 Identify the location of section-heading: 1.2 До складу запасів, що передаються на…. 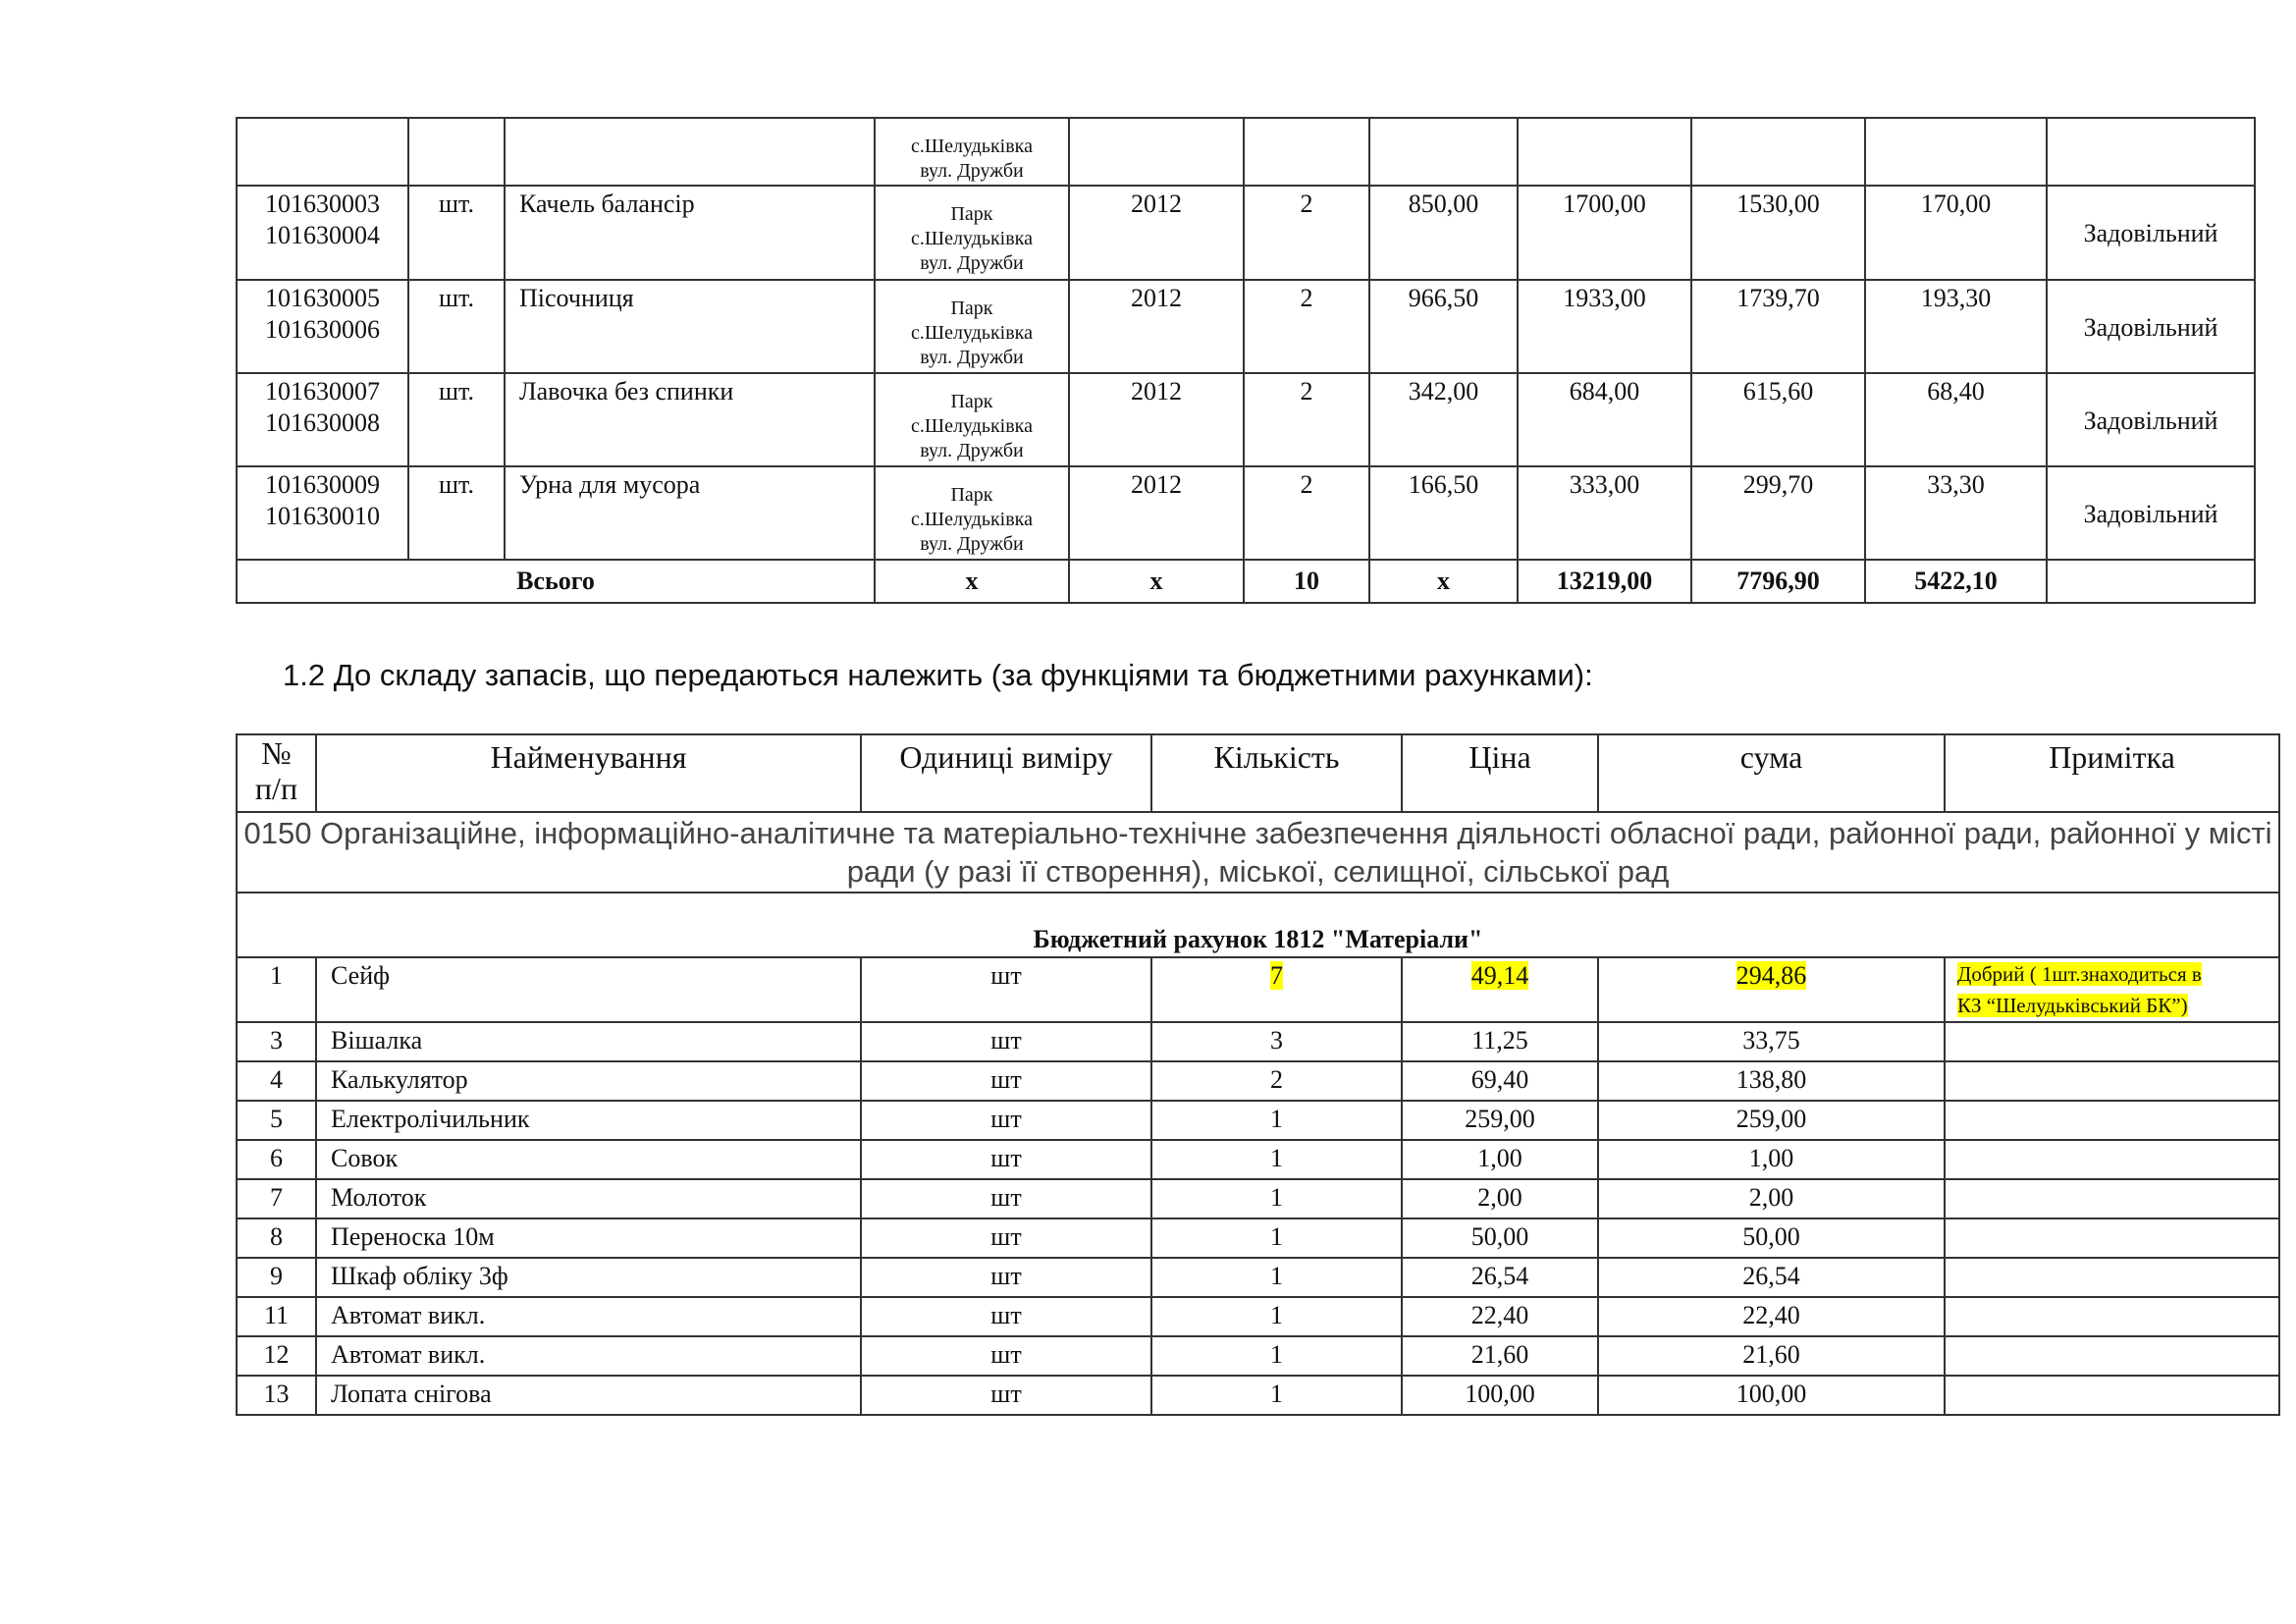
(938, 675).